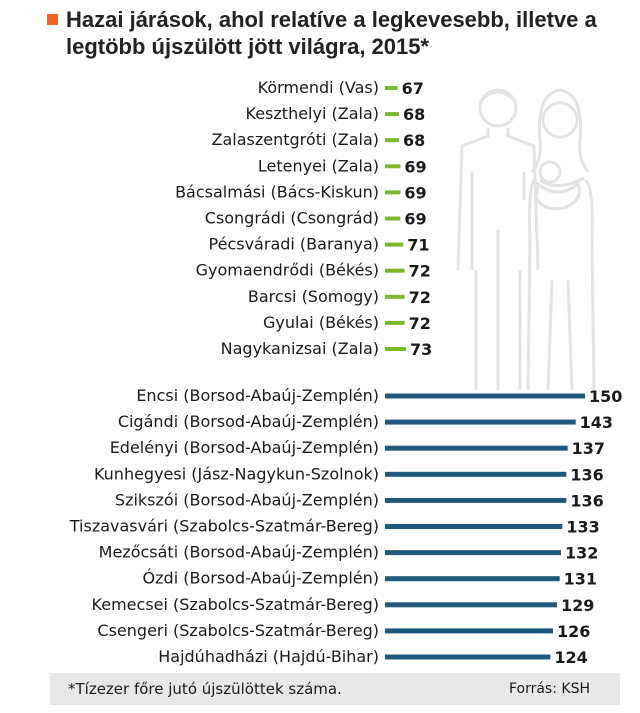  What do you see at coordinates (605, 396) in the screenshot?
I see `high-value: 150` at bounding box center [605, 396].